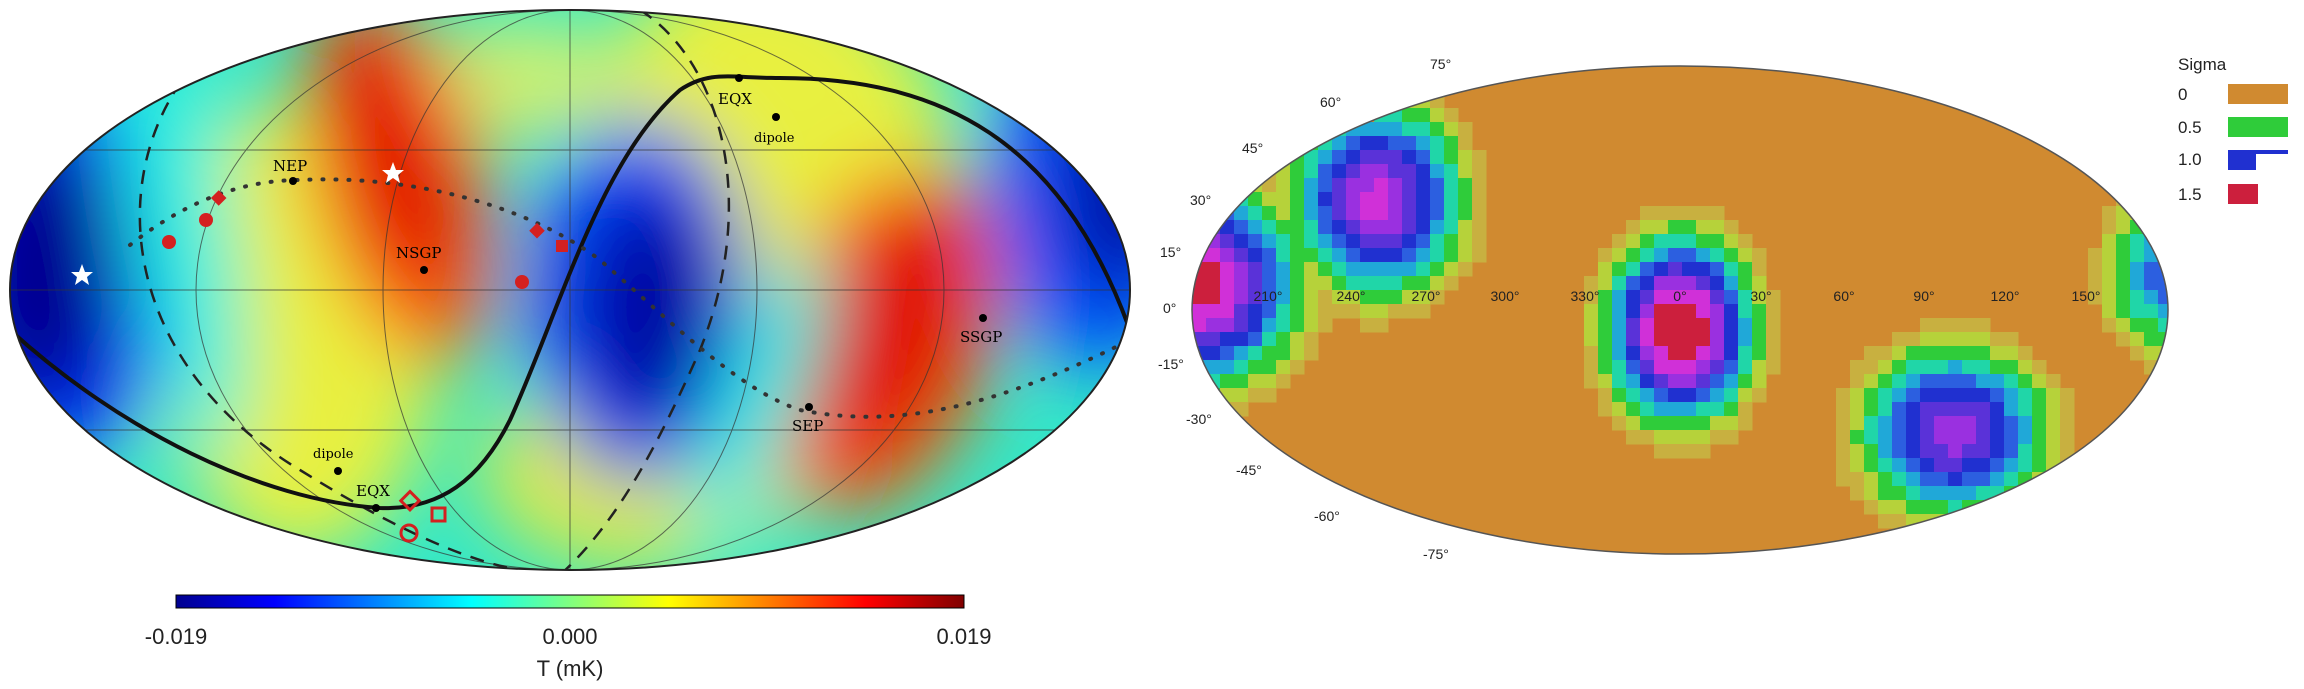 Image resolution: width=2304 pixels, height=689 pixels. Describe the element at coordinates (1330, 102) in the screenshot. I see `lat-label: 60°` at that location.